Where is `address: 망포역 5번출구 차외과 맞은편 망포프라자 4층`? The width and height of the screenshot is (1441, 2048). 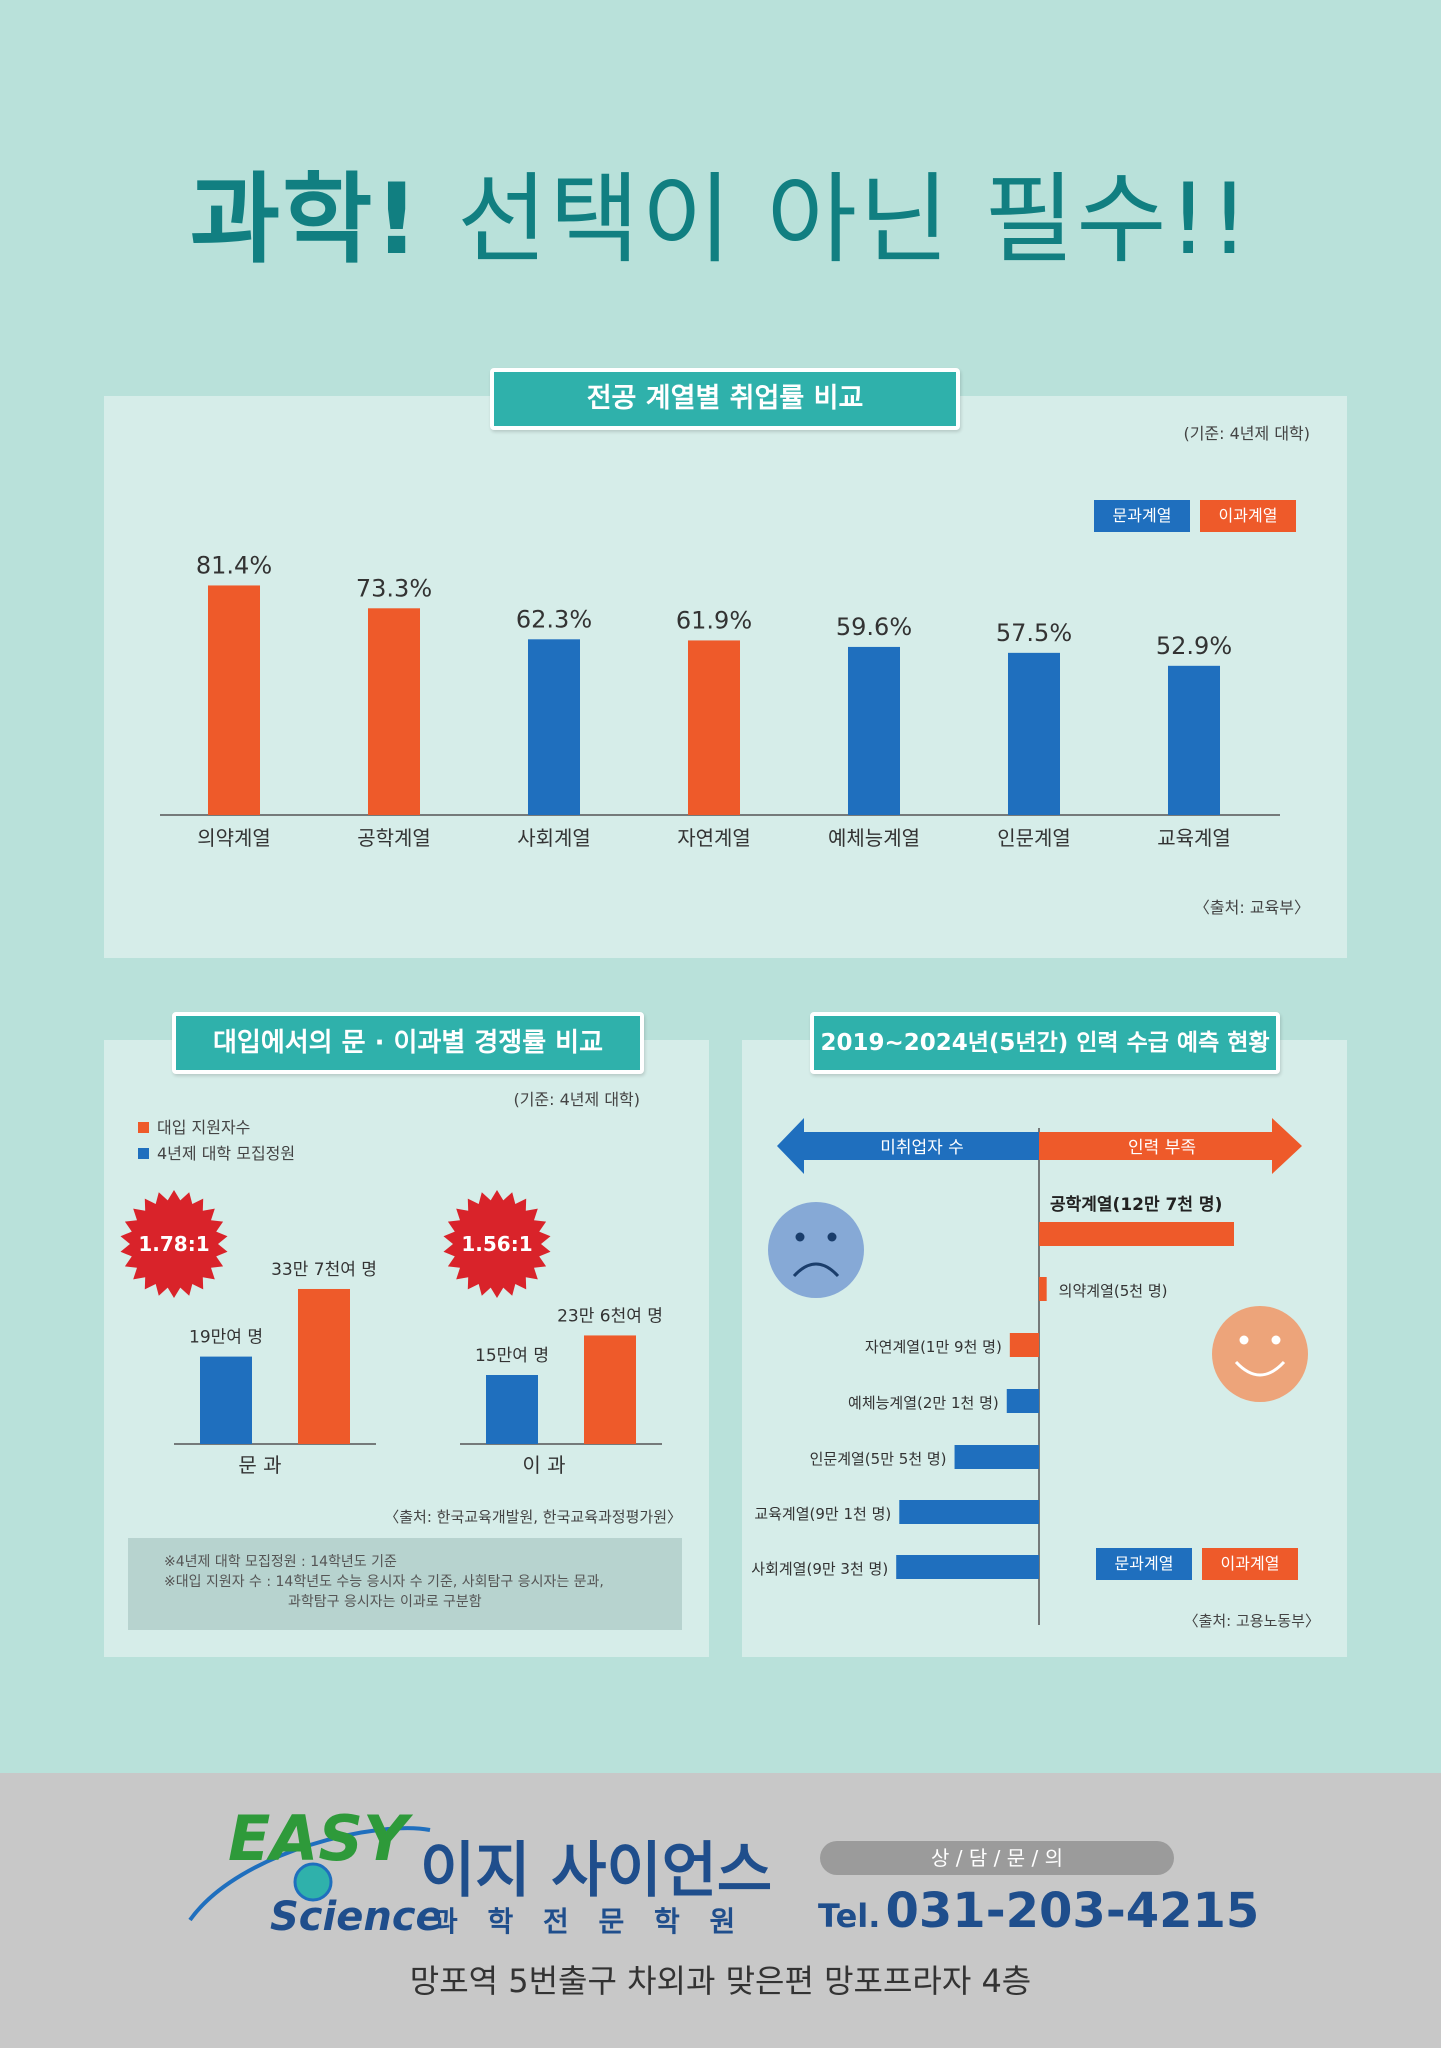 address: 망포역 5번출구 차외과 맞은편 망포프라자 4층 is located at coordinates (720, 1981).